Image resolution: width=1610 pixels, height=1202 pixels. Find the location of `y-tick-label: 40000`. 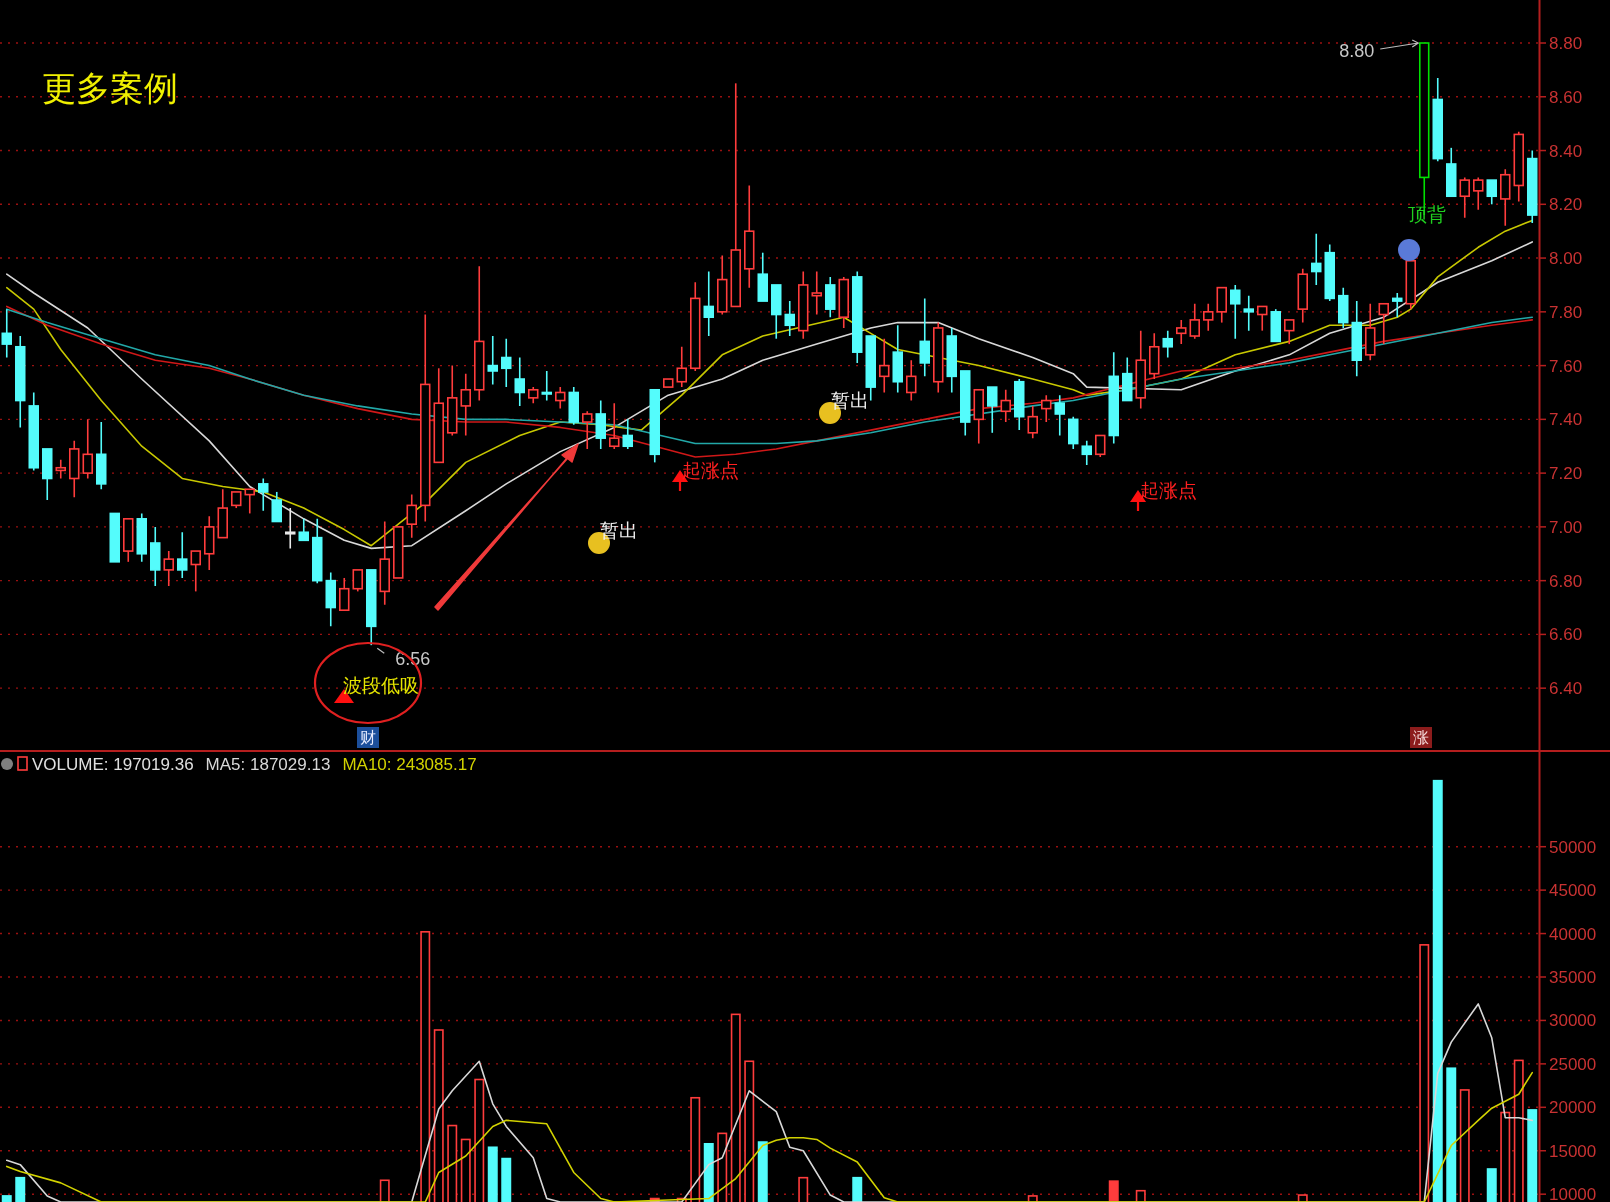

y-tick-label: 40000 is located at coordinates (1573, 934).